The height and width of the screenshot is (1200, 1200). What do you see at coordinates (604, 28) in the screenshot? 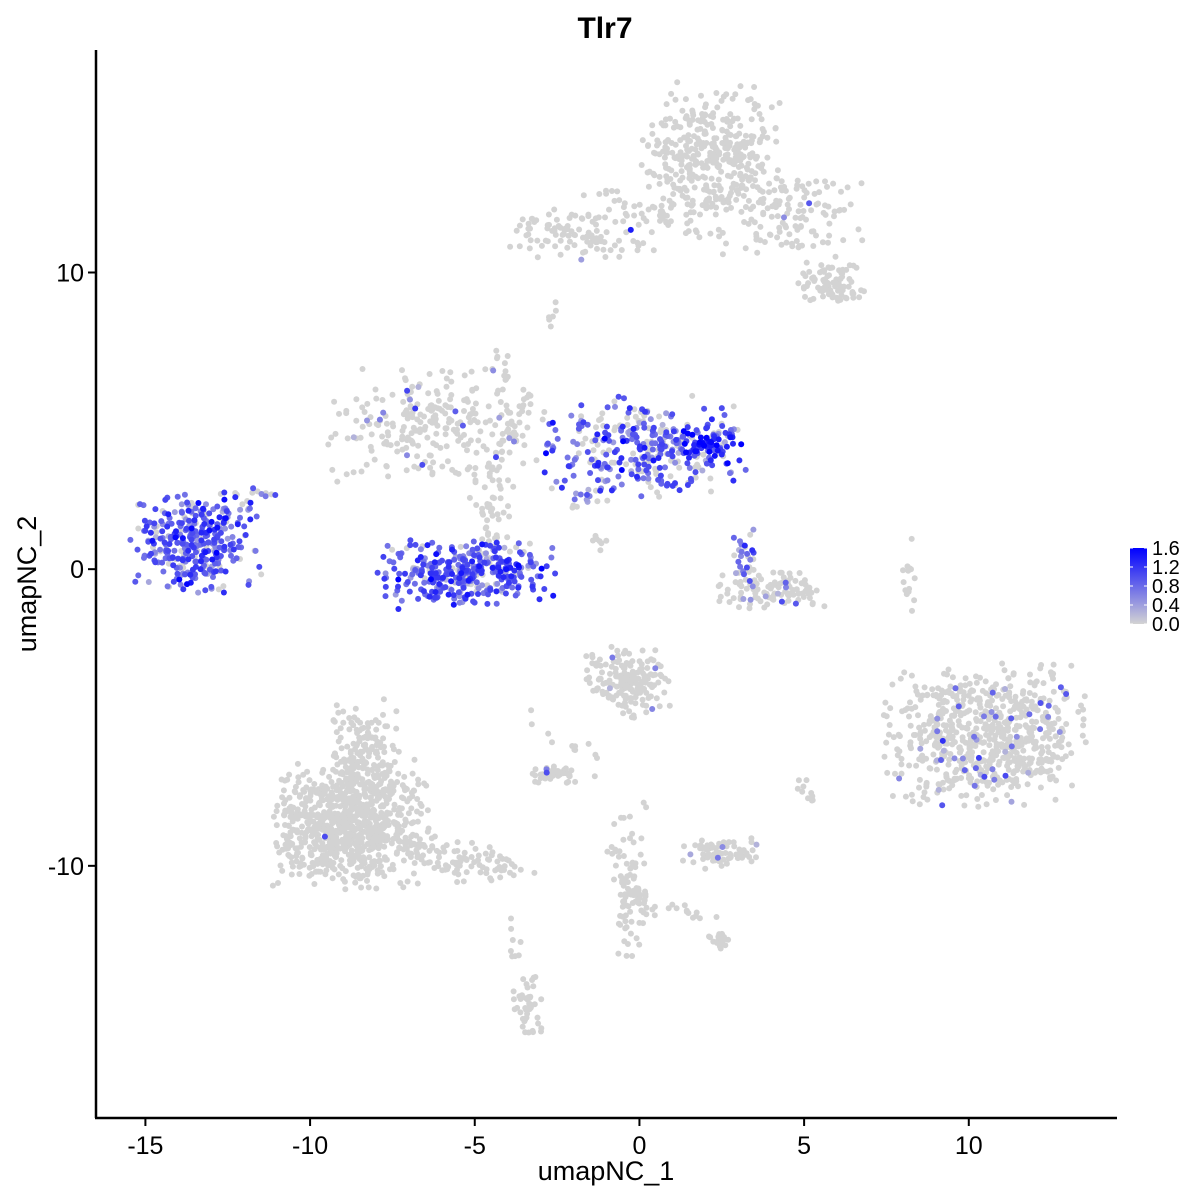
I see `chart-title: Tlr7` at bounding box center [604, 28].